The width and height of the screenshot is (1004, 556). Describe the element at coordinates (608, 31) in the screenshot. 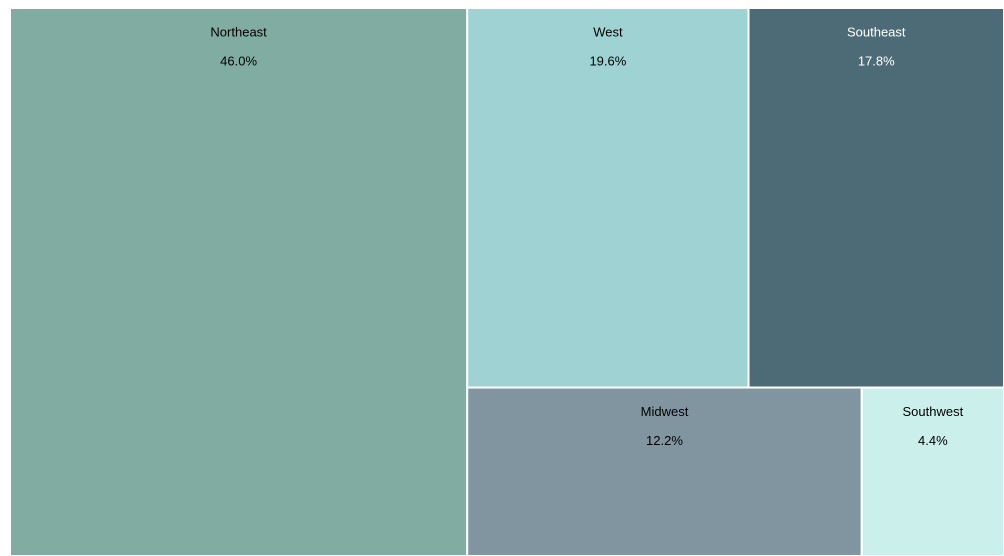

I see `tile-label: West` at that location.